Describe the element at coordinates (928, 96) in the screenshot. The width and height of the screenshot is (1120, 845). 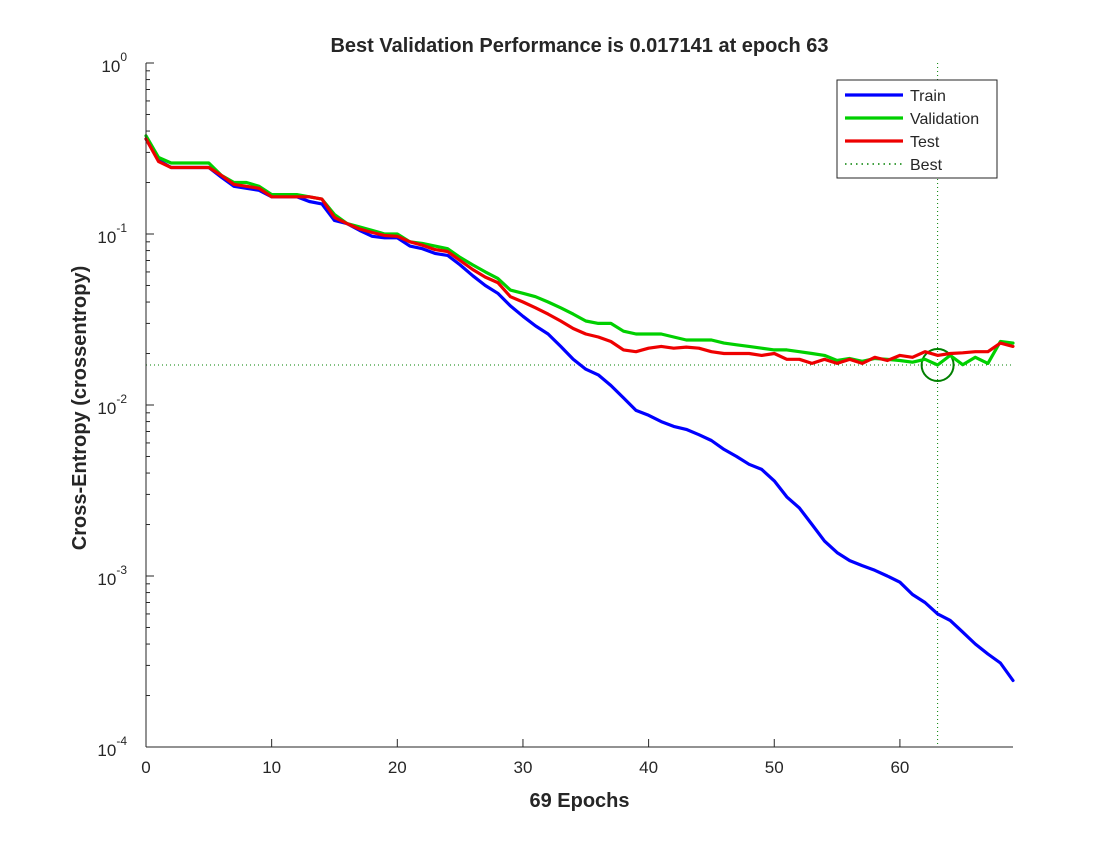
I see `legend-label-train: Train` at that location.